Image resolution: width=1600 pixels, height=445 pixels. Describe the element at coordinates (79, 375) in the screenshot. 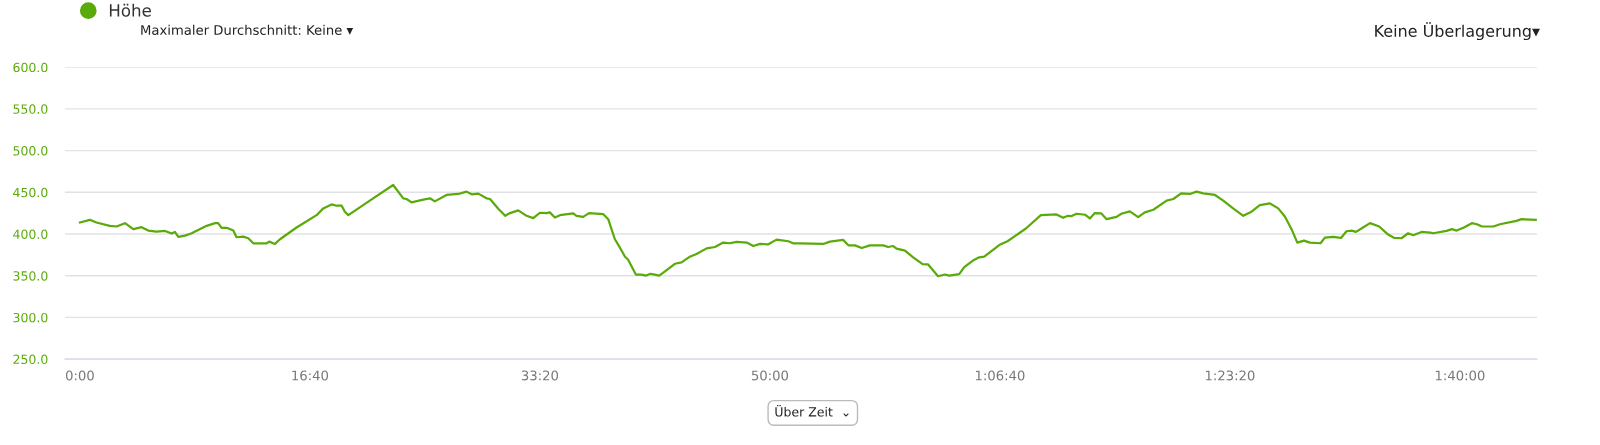

I see `x-tick-label: 0:00` at that location.